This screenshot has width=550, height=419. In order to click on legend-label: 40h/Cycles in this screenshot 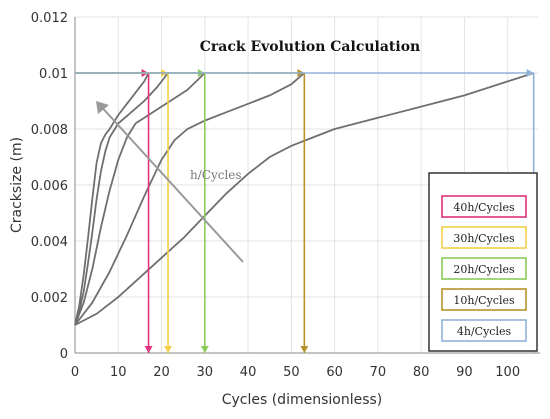, I will do `click(484, 207)`.